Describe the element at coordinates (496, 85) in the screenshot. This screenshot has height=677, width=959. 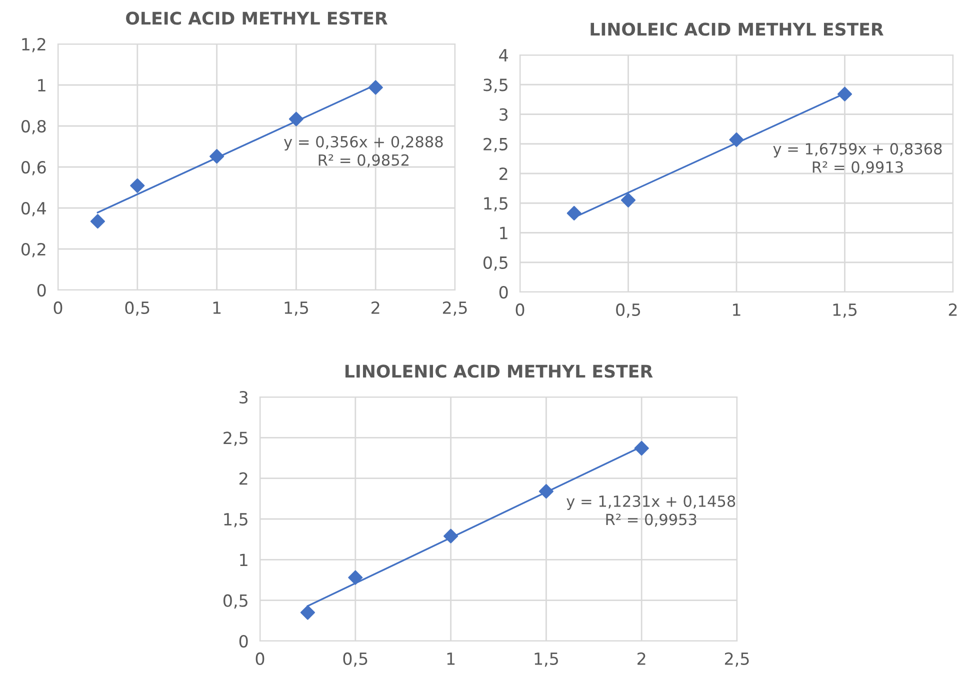
I see `y-tick-label: 3,5` at that location.